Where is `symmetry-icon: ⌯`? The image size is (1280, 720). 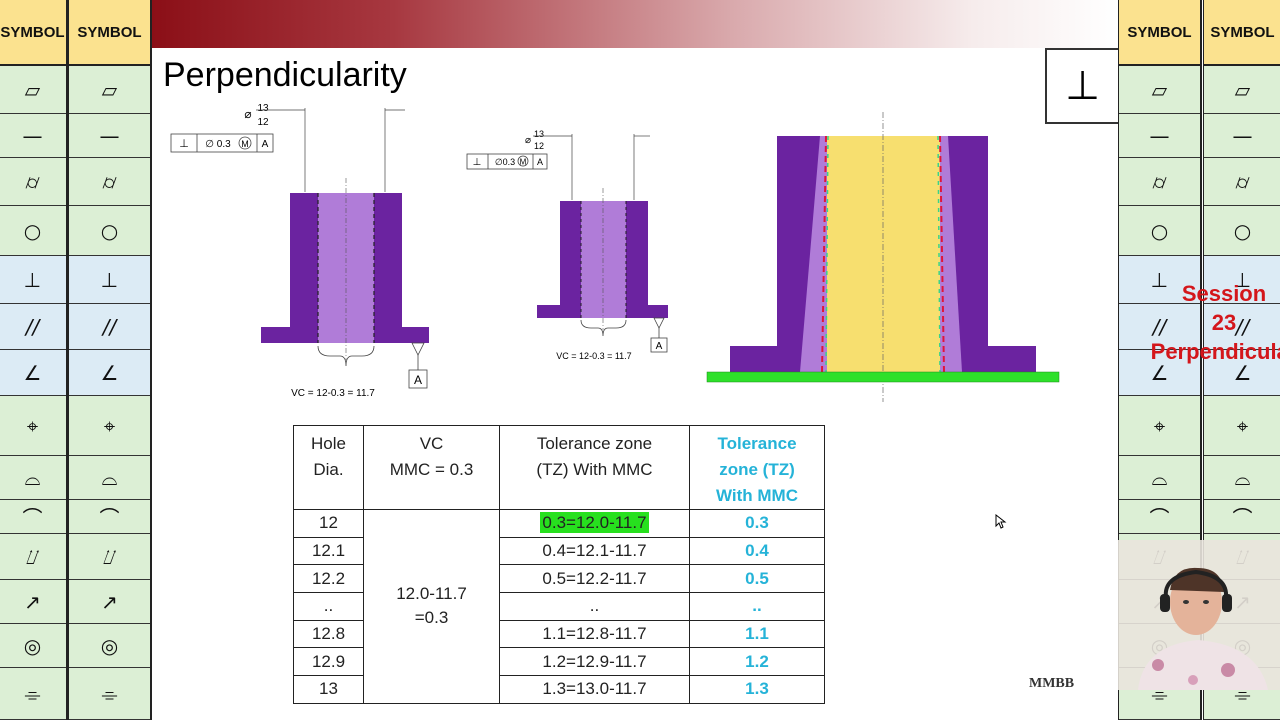
symmetry-icon: ⌯ is located at coordinates (33, 694).